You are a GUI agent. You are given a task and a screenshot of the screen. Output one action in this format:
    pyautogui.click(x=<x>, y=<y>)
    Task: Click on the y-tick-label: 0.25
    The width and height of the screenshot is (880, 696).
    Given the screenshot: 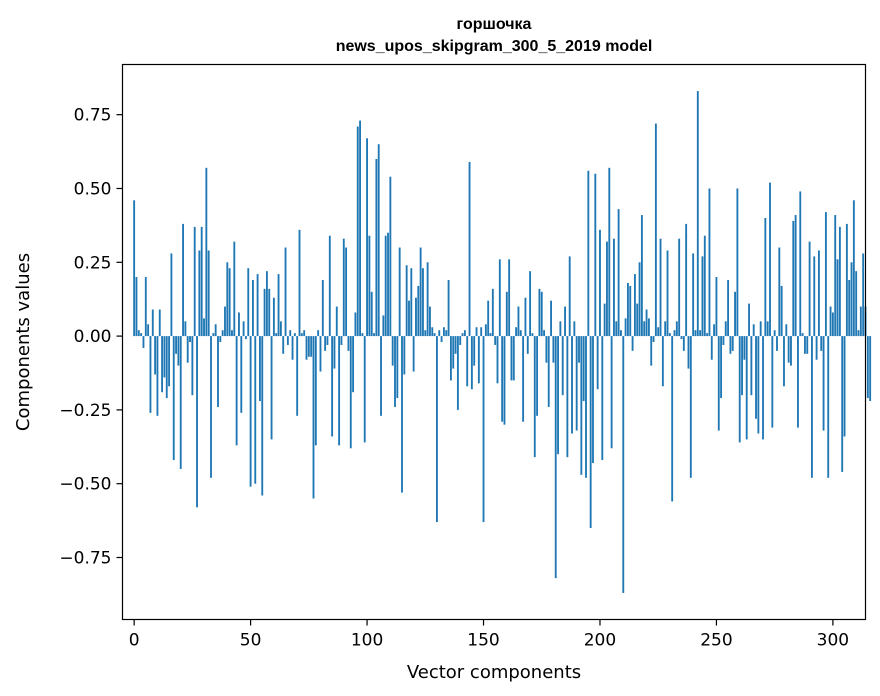 What is the action you would take?
    pyautogui.click(x=93, y=263)
    